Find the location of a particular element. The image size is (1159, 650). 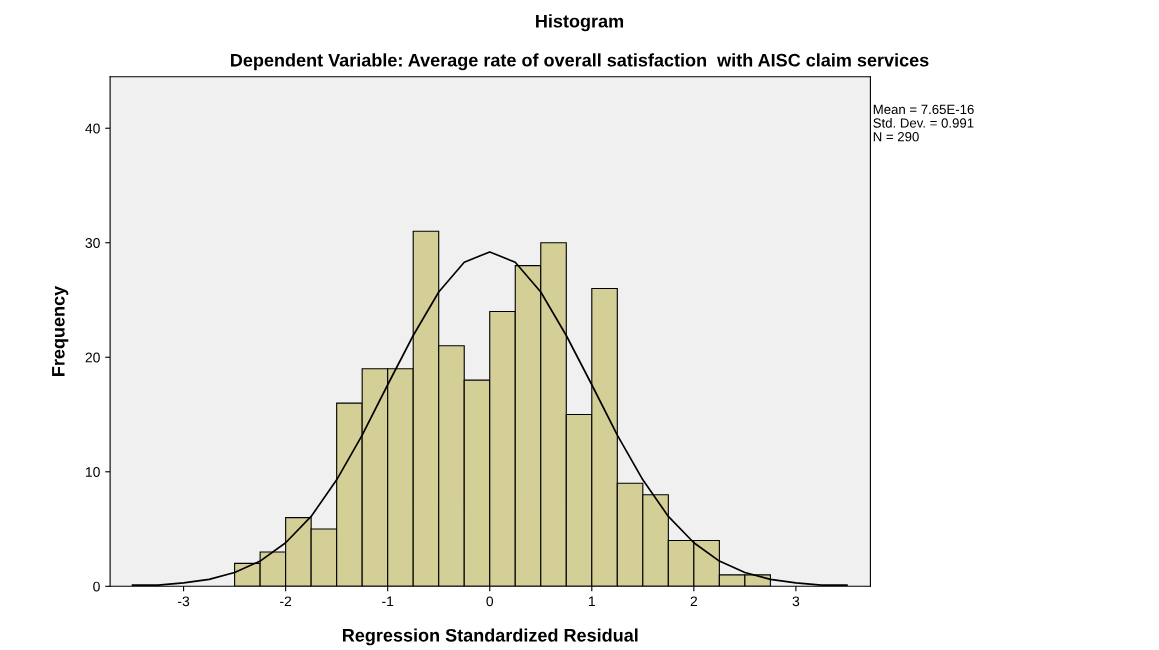

y-tick-label: 20 is located at coordinates (92, 357).